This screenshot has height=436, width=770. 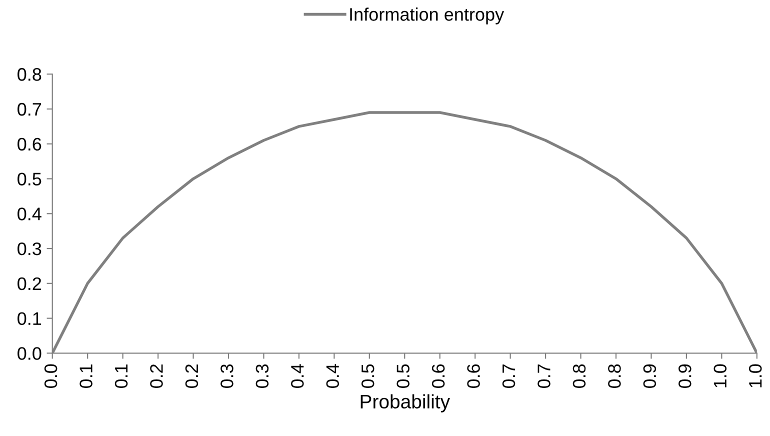 What do you see at coordinates (405, 403) in the screenshot?
I see `x-axis-title: Probability` at bounding box center [405, 403].